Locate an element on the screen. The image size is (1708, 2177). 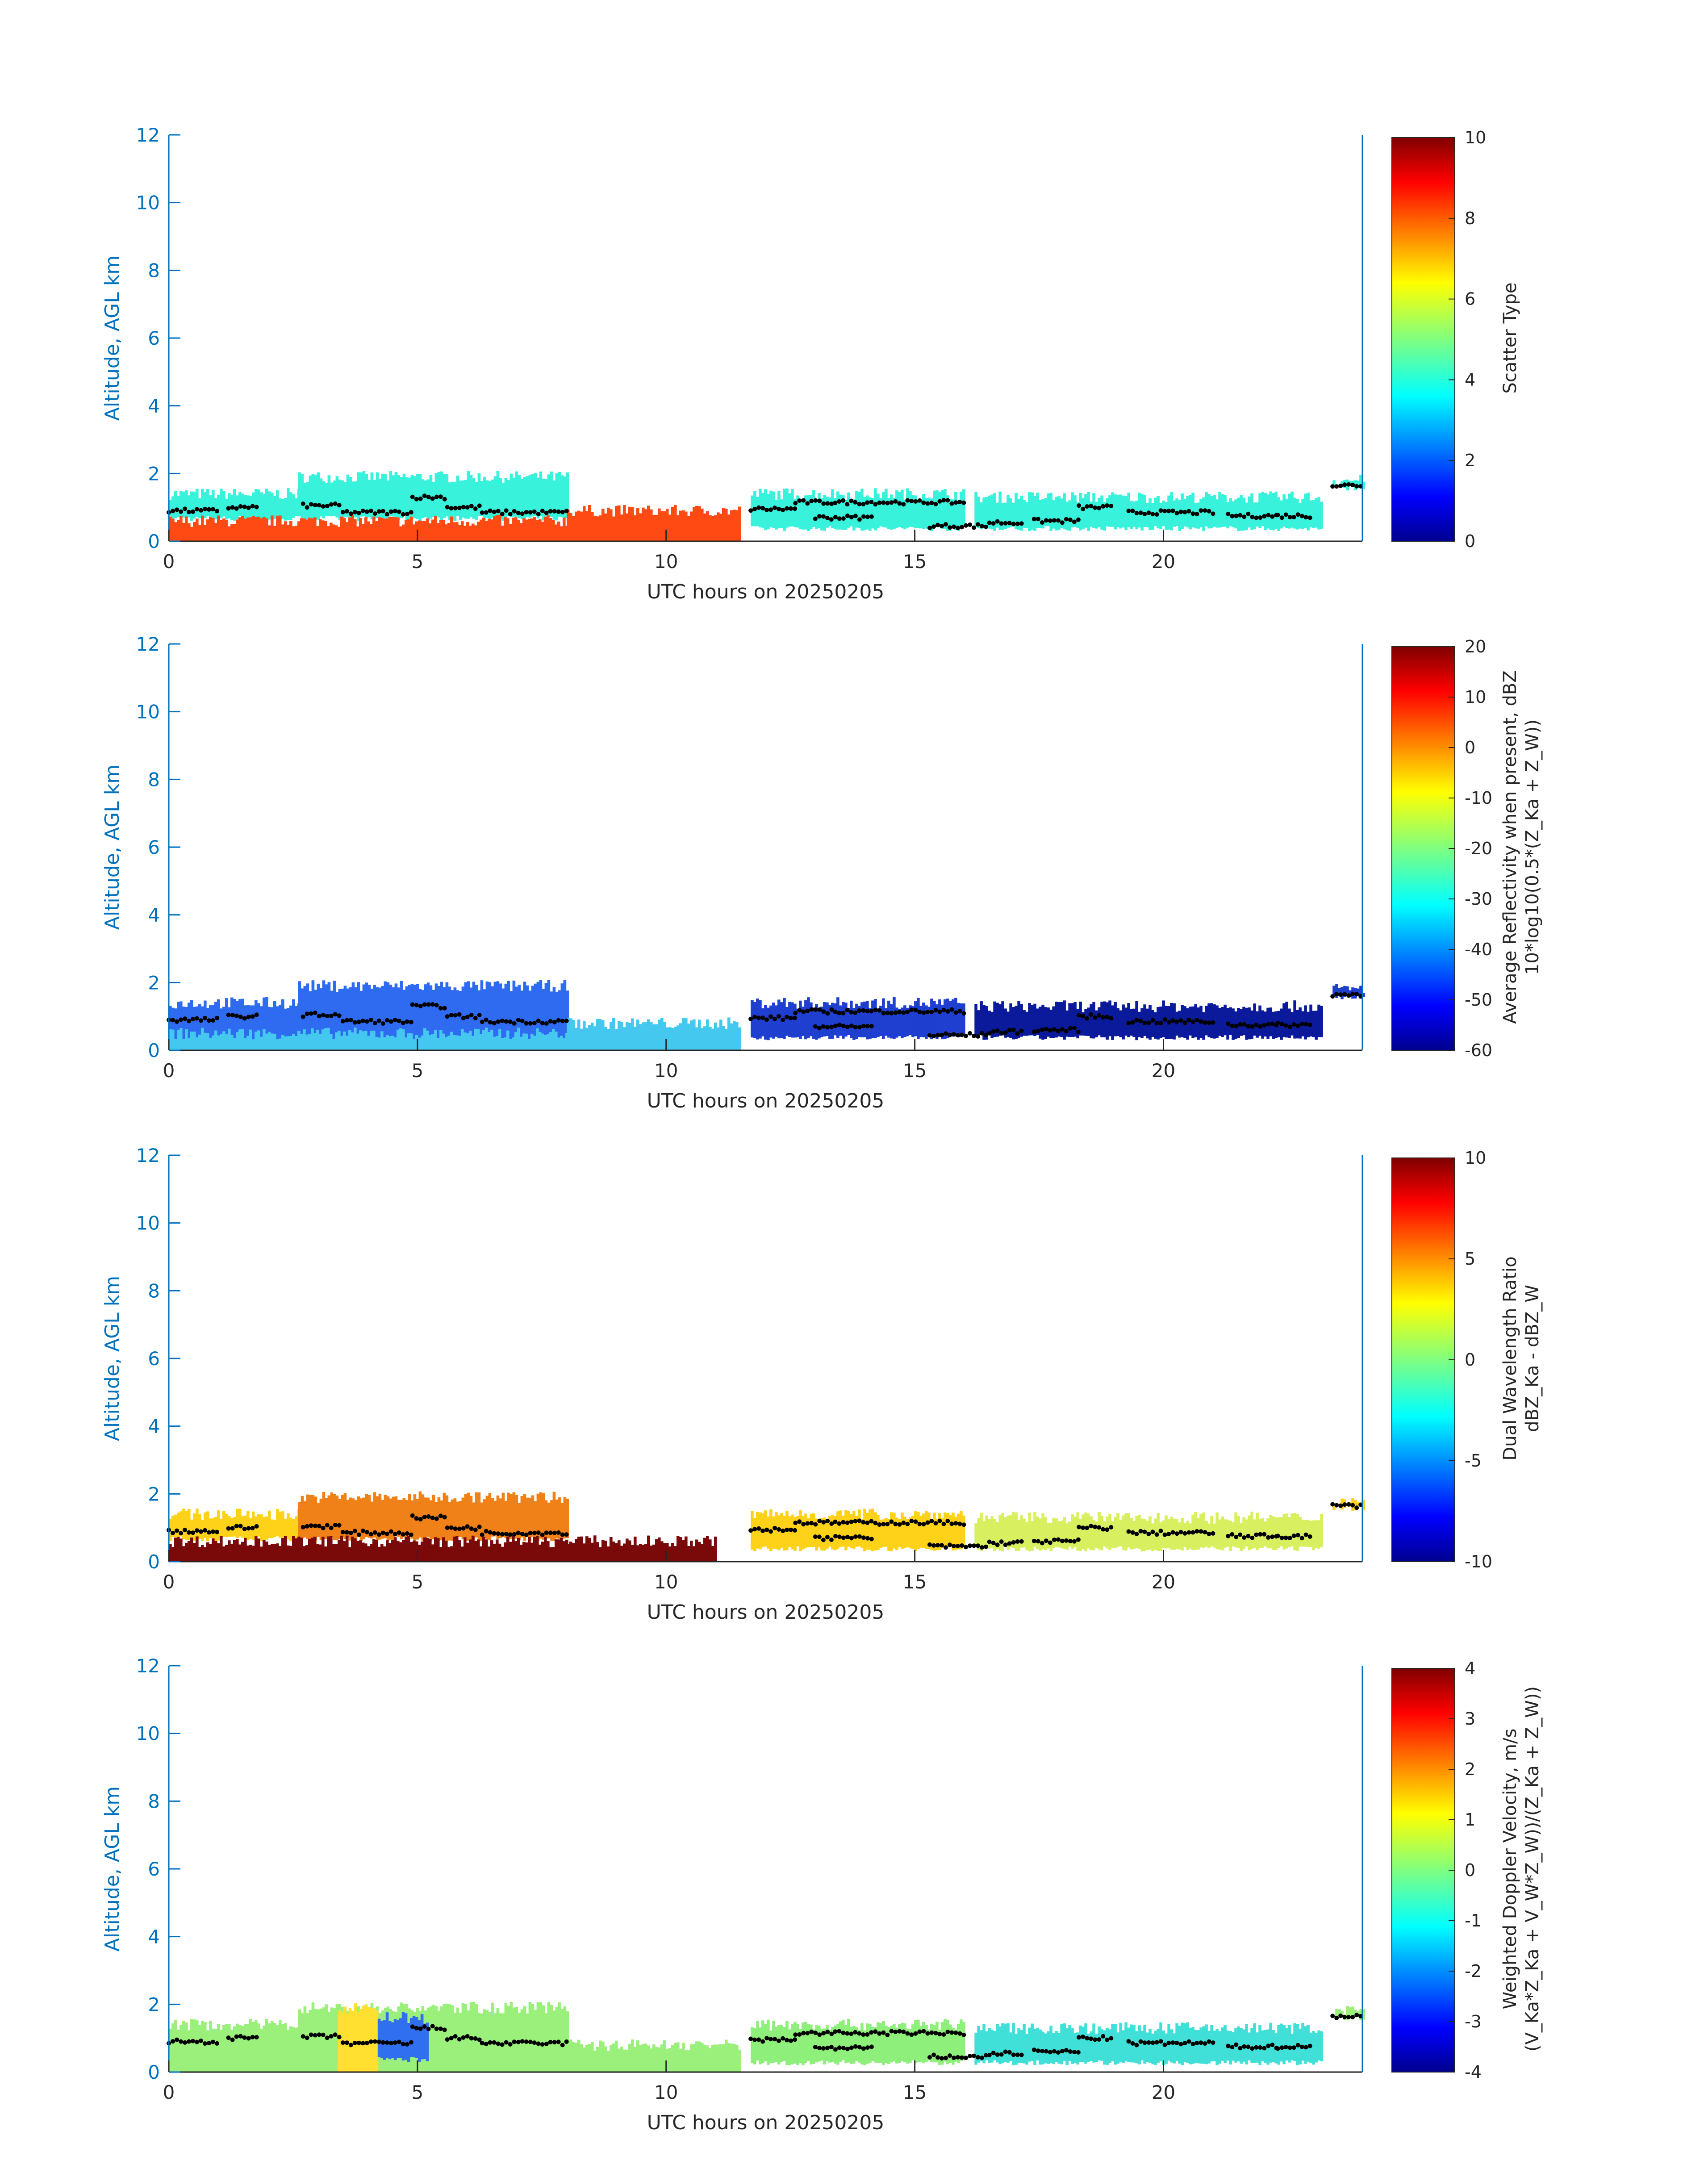
echo-layer is located at coordinates (235, 2045).